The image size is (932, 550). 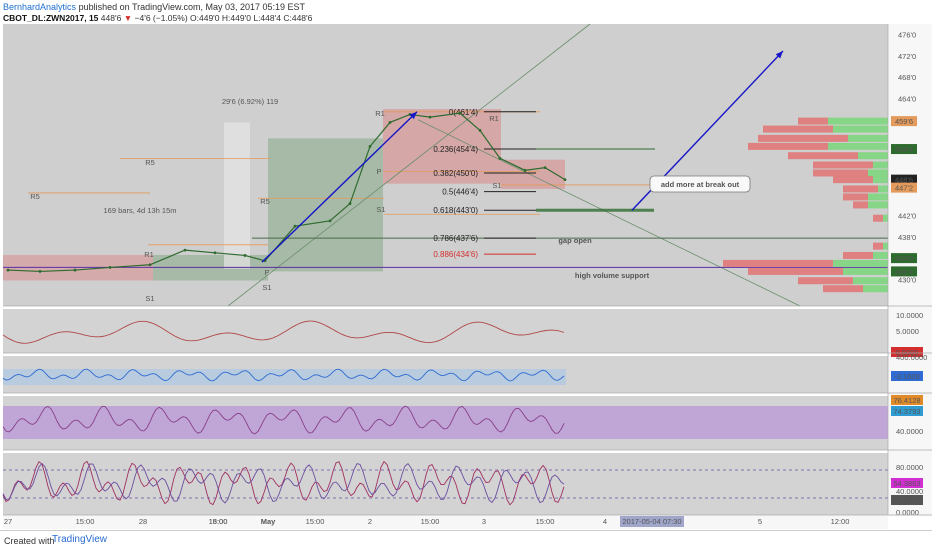 What do you see at coordinates (380, 209) in the screenshot?
I see `pivot-label-6: S1` at bounding box center [380, 209].